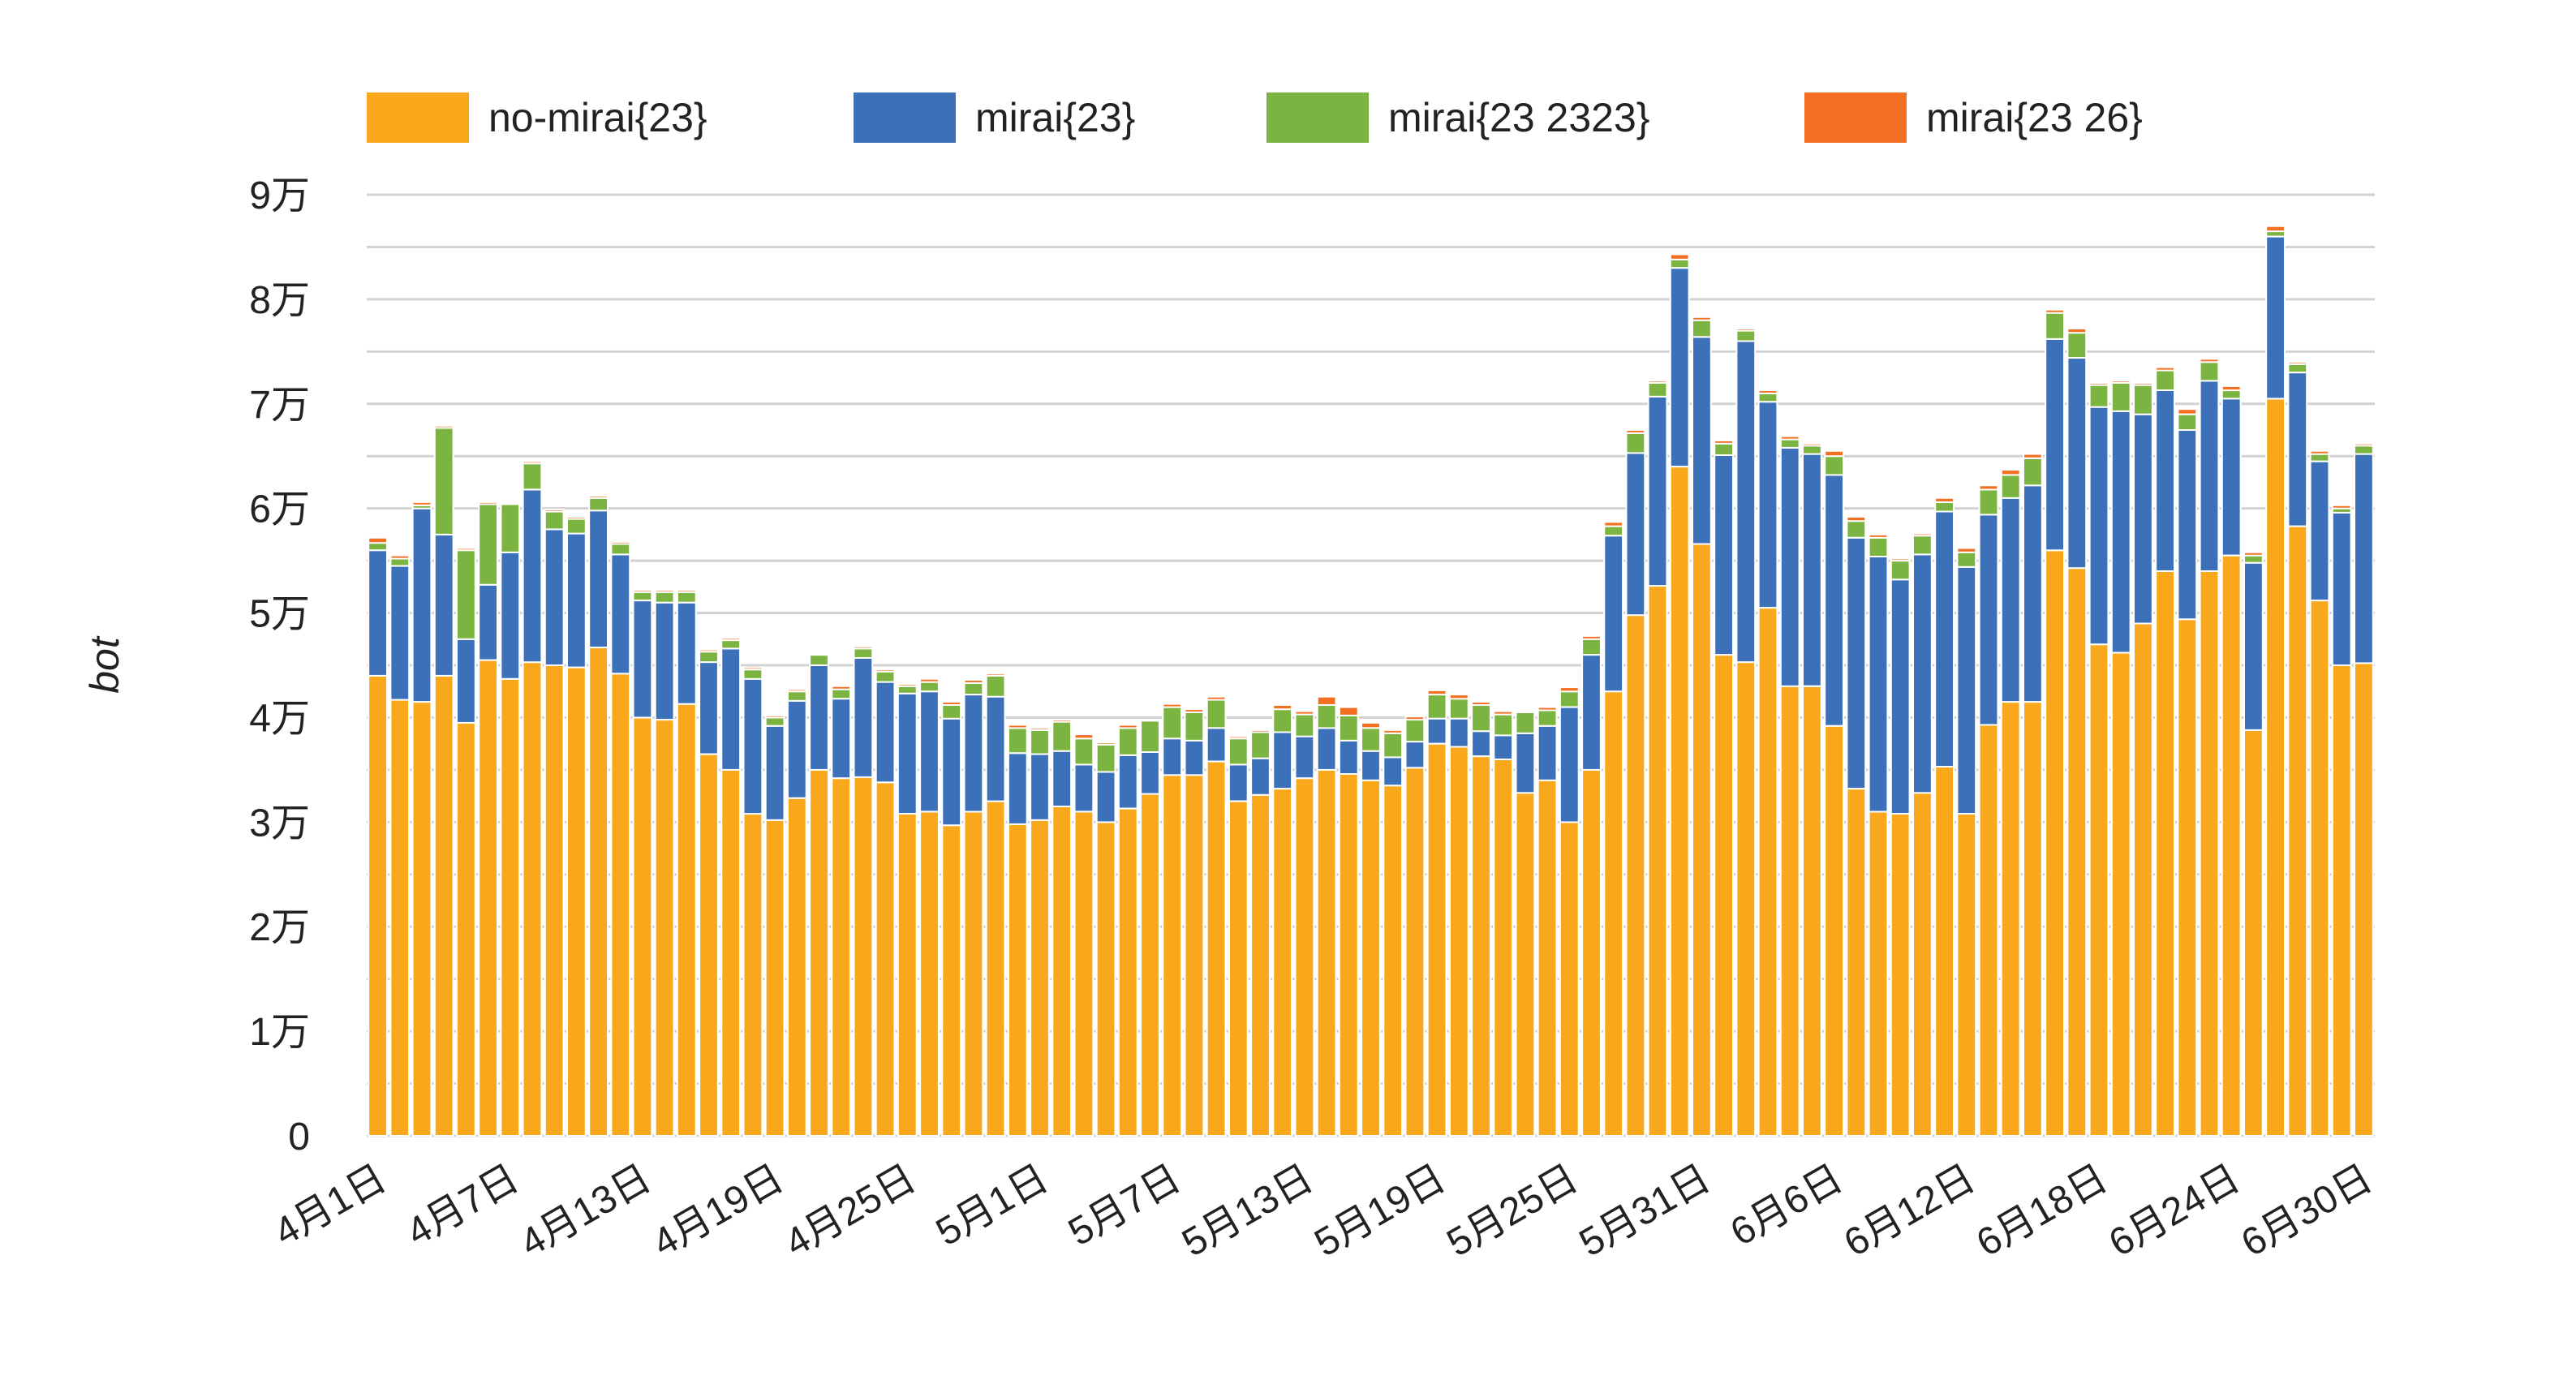  What do you see at coordinates (993, 1206) in the screenshot?
I see `x-tick-label: 5月1日` at bounding box center [993, 1206].